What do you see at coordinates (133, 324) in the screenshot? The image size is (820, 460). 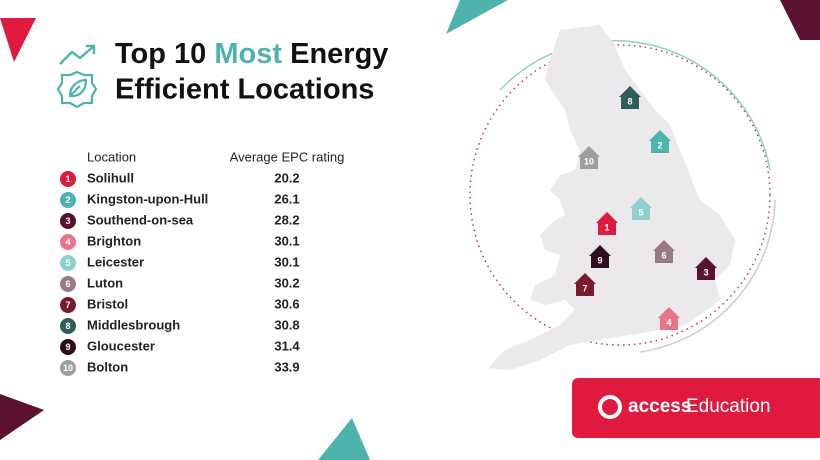 I see `location: Middlesbrough` at bounding box center [133, 324].